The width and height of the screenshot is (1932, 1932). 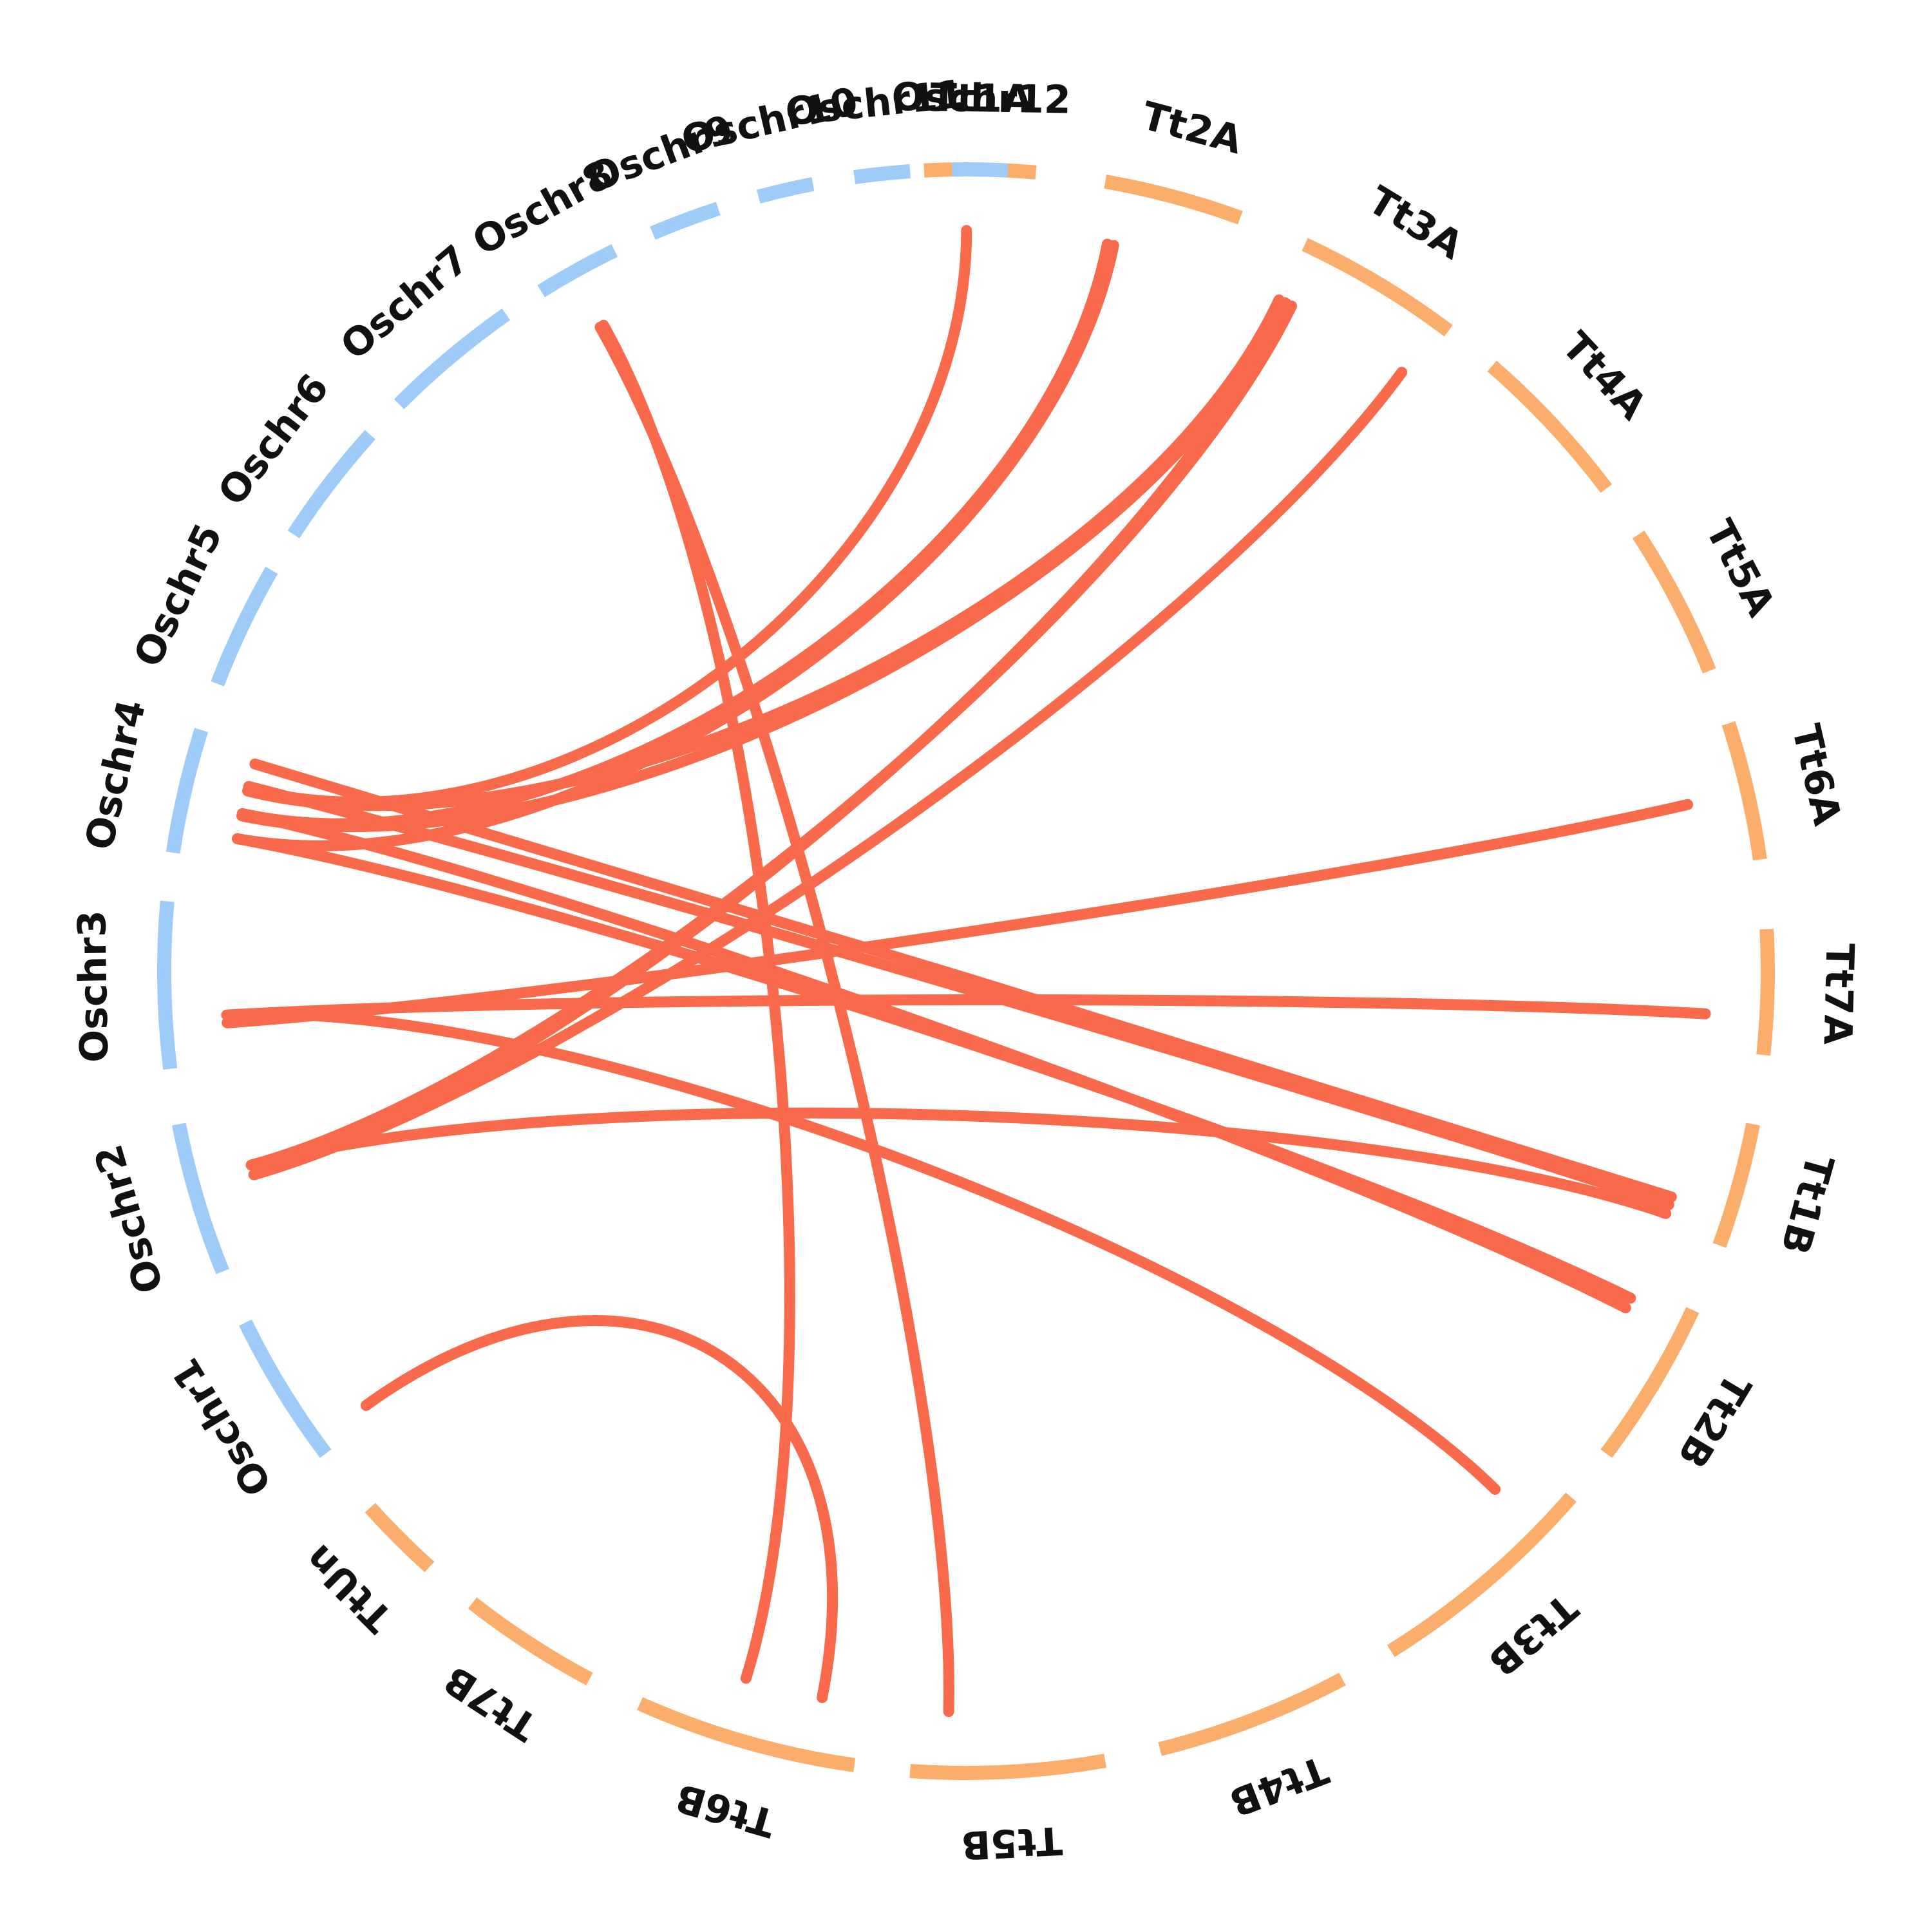 I want to click on chromosome-arc-oschr2, so click(x=200, y=1198).